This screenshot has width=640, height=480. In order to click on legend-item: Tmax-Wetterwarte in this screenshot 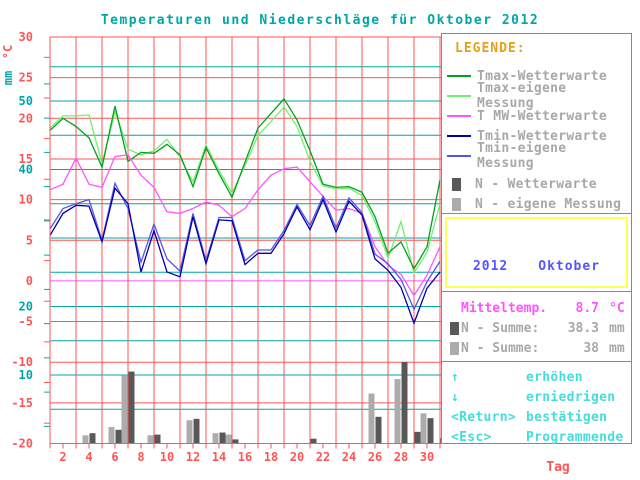, I will do `click(536, 76)`.